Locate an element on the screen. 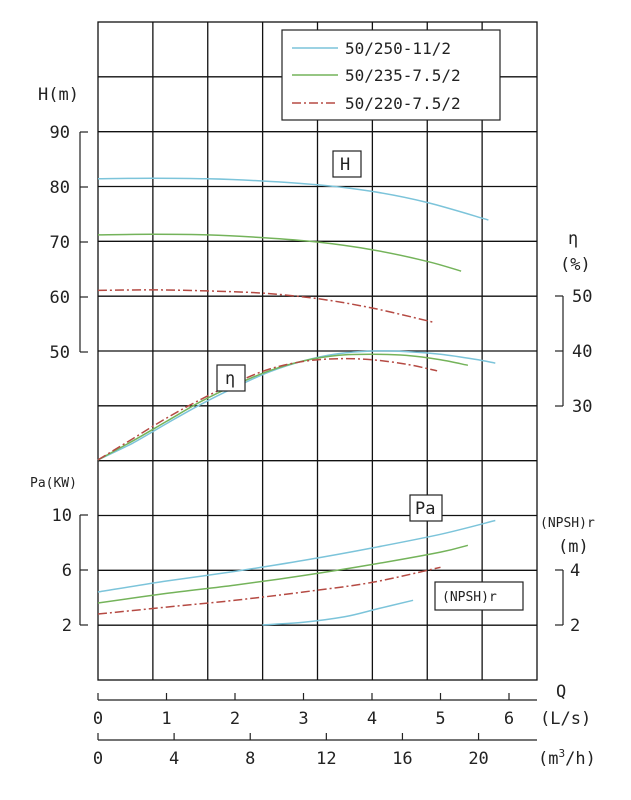  series-3-efficiency-curve is located at coordinates (267, 409).